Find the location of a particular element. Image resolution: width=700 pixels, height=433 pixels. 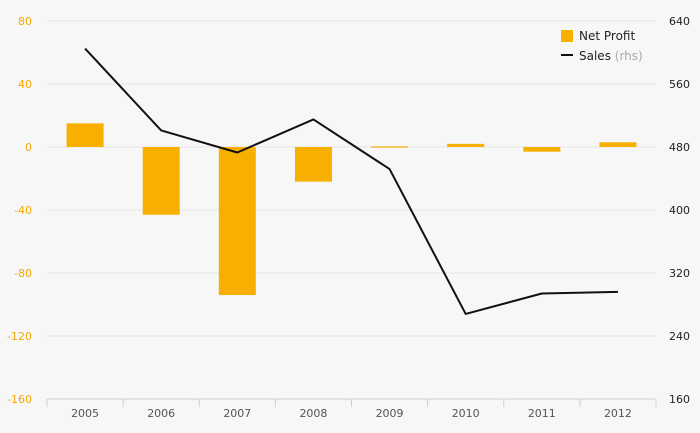

y-right-tick-label: 560 is located at coordinates (679, 84).